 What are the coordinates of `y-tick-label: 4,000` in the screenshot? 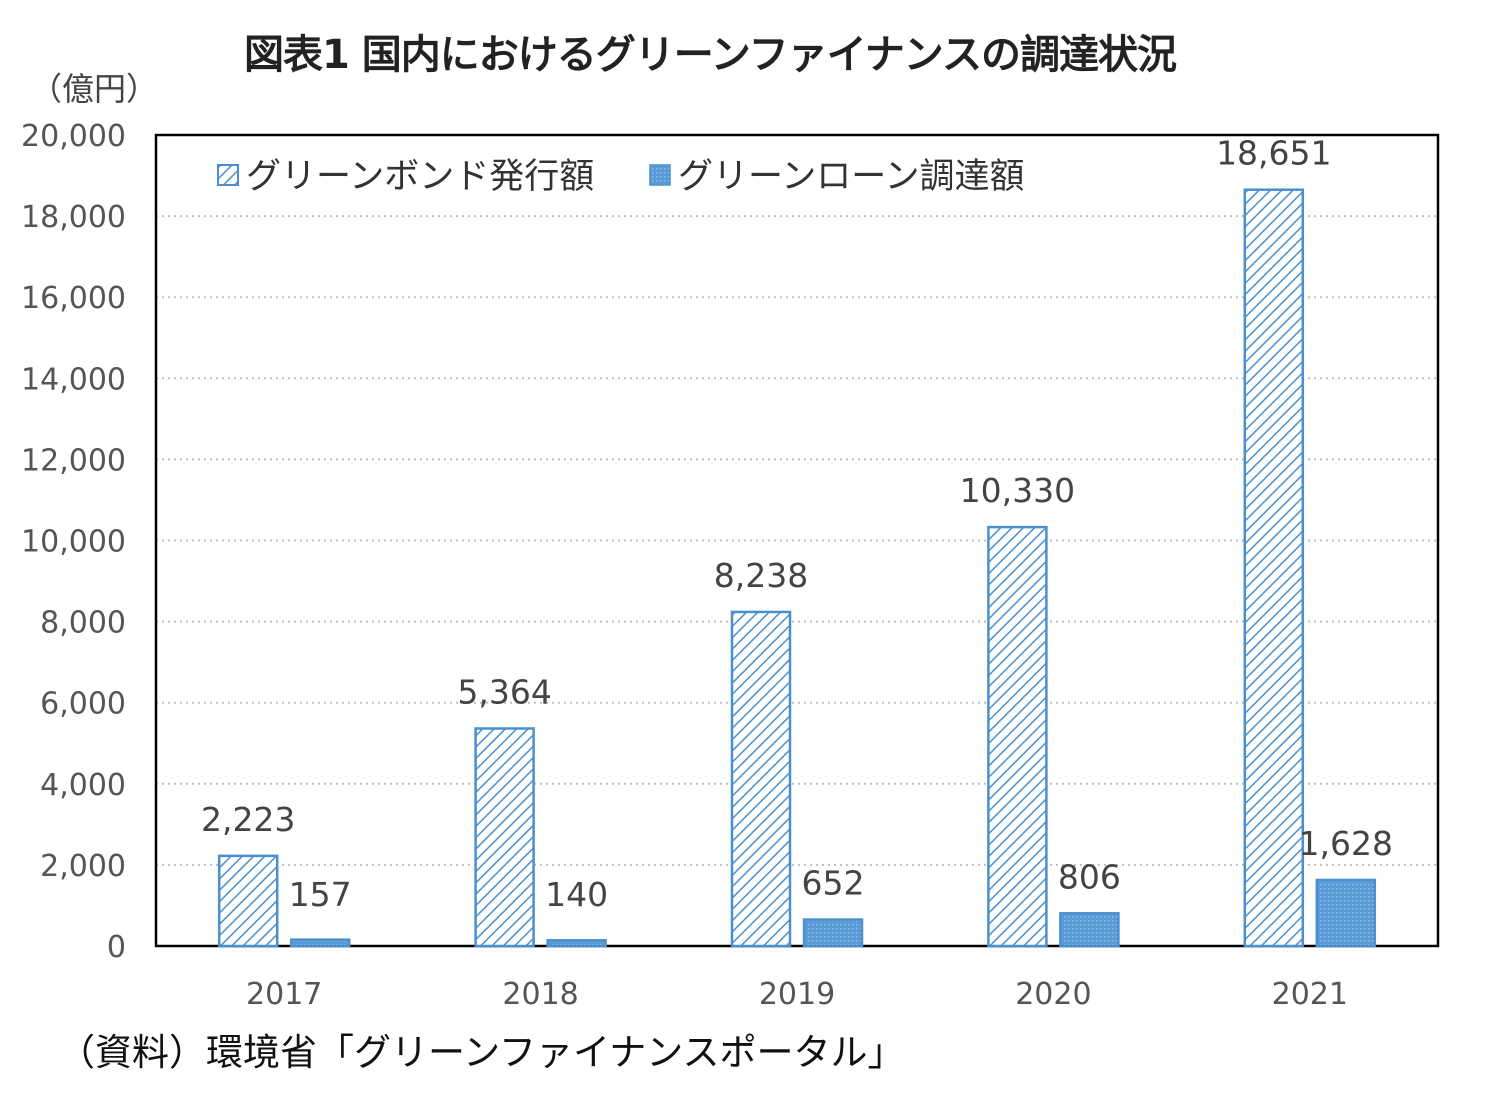 It's located at (83, 785).